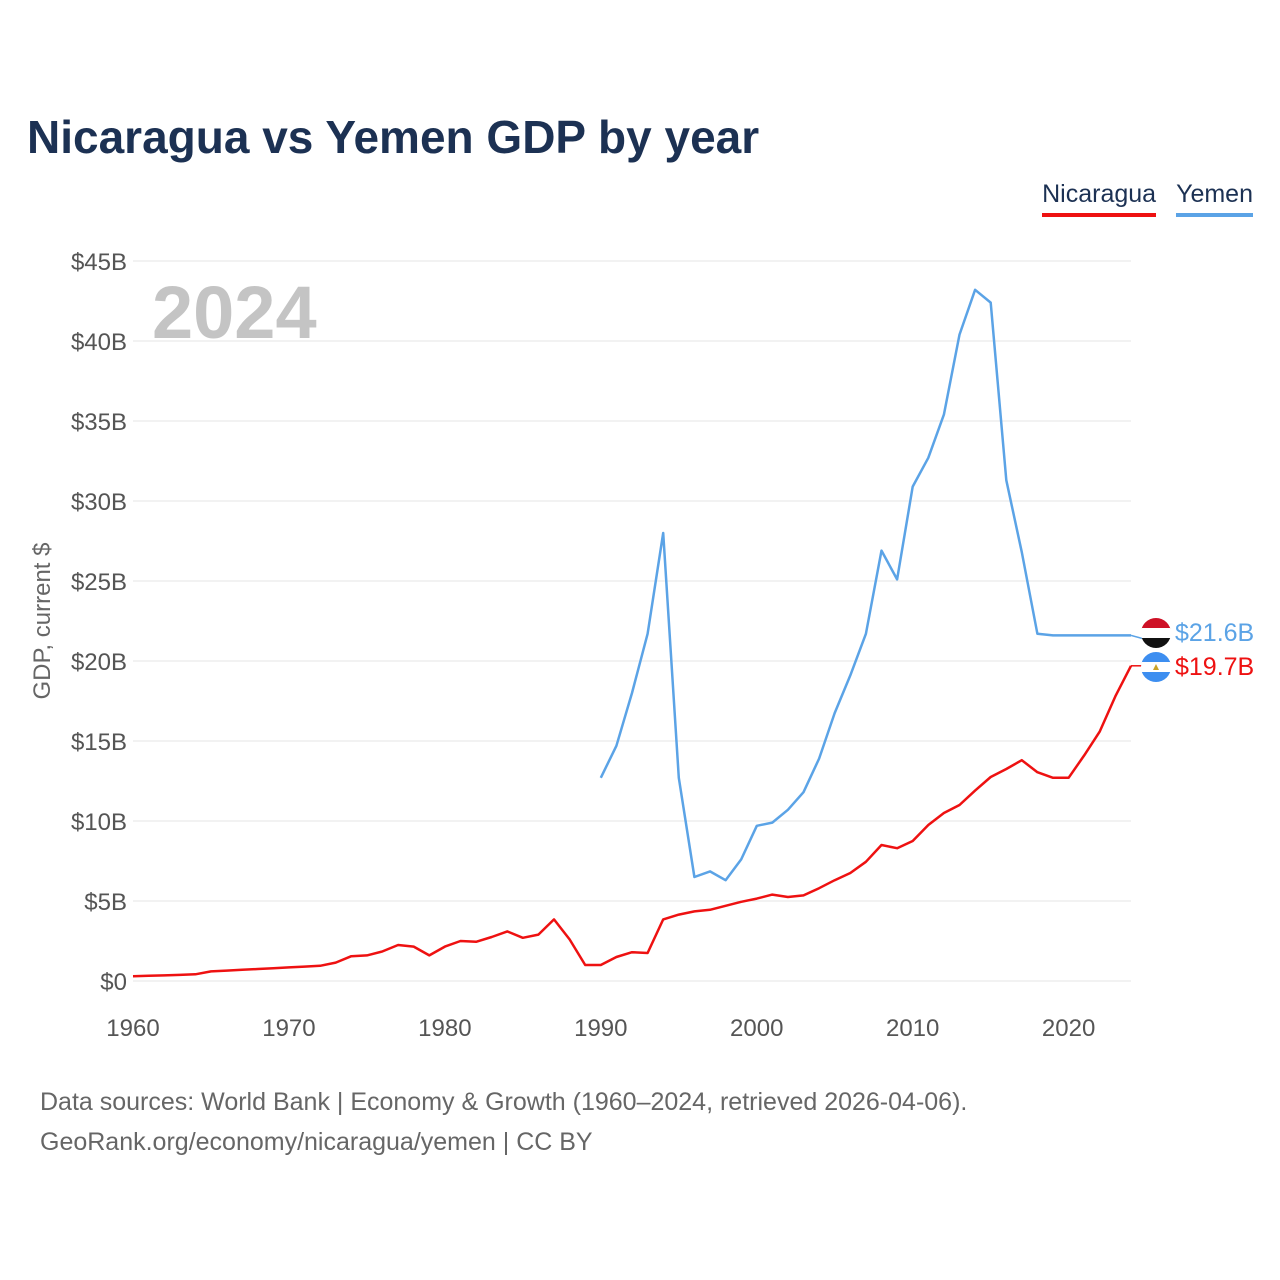 This screenshot has height=1280, width=1280. I want to click on chart-title: Nicaragua vs Yemen GDP by year, so click(393, 137).